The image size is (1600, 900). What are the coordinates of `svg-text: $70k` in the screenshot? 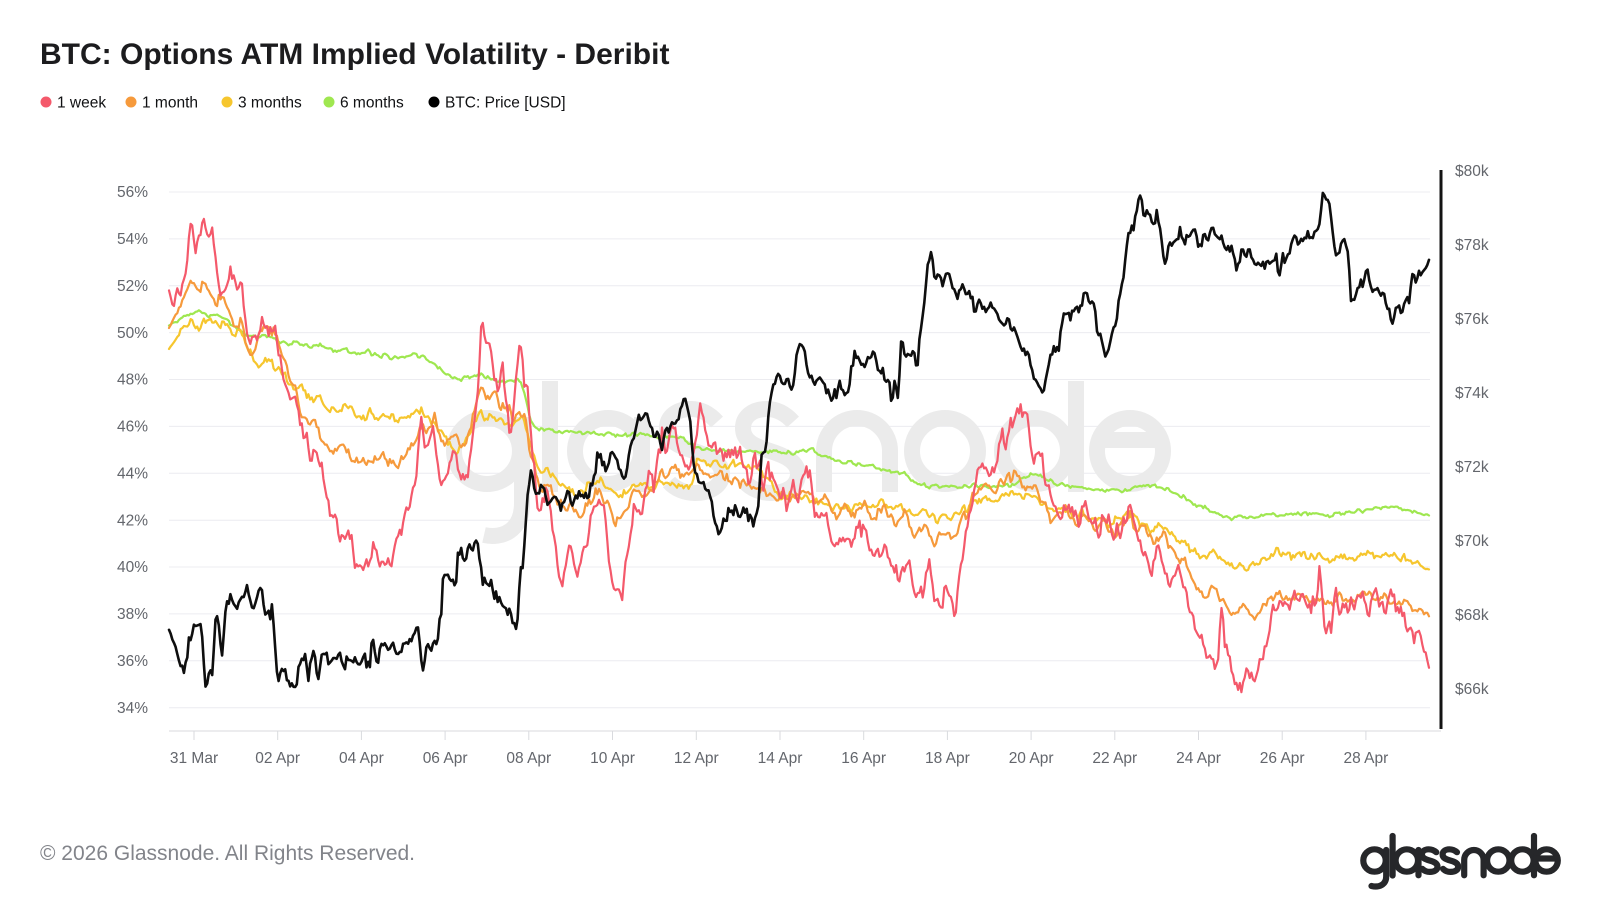 It's located at (1472, 541).